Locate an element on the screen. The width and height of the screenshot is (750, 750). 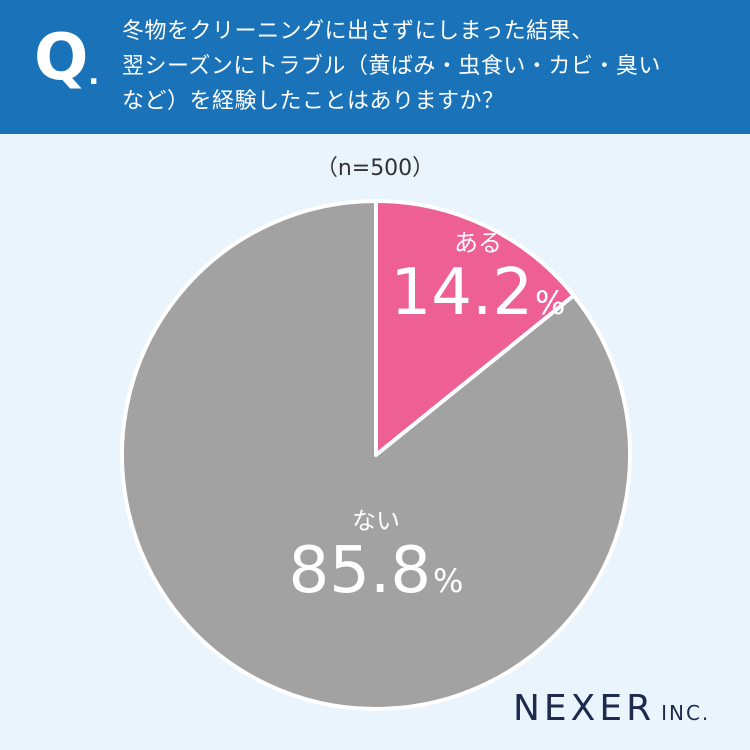
slice-label-nai: ない 85.8% is located at coordinates (376, 556).